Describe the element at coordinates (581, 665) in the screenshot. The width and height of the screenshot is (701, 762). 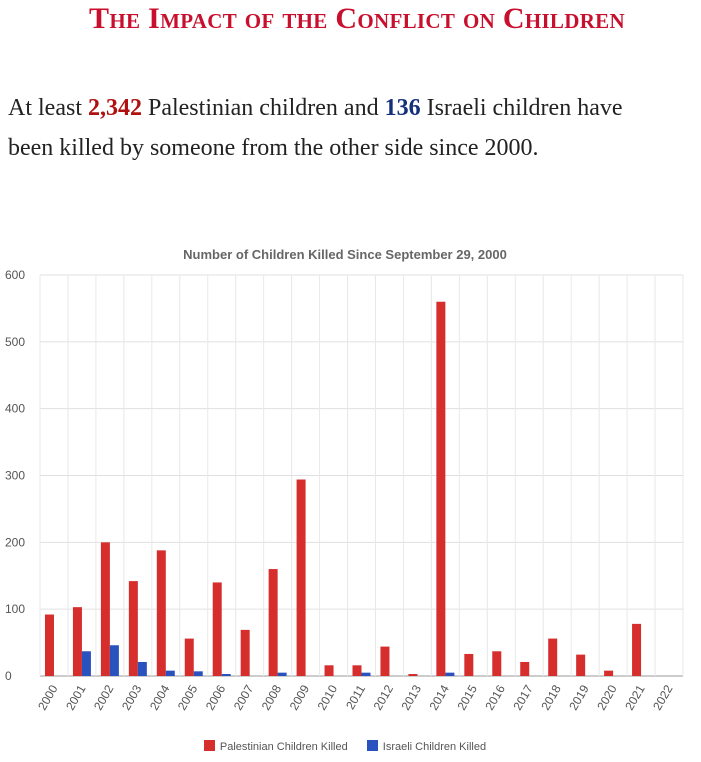
I see `bar-palestinian-2019` at that location.